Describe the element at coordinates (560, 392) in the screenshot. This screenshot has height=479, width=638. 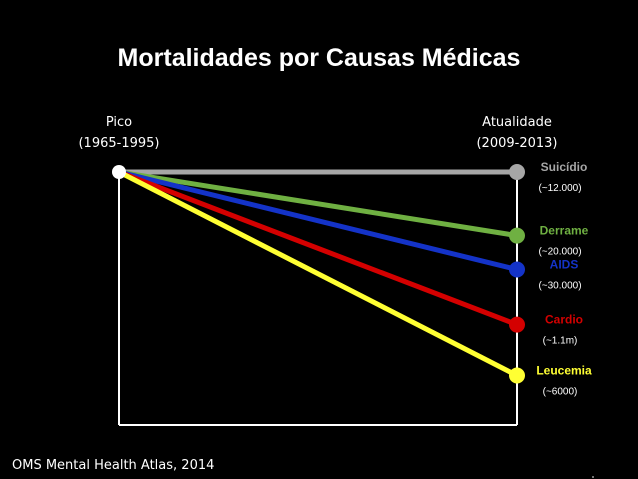
I see `series-count-leucemia: (~6000)` at that location.